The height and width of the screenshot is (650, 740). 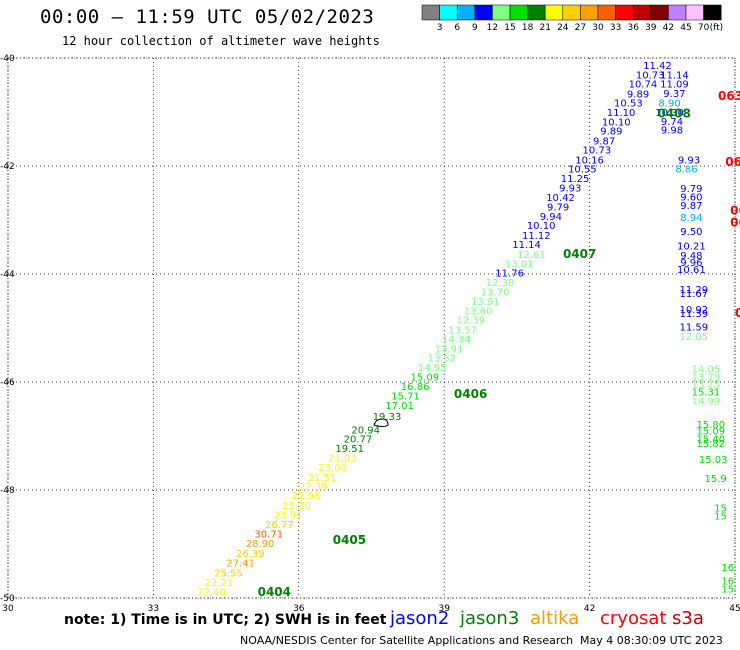 What do you see at coordinates (478, 312) in the screenshot?
I see `wave-height-label: 13.60` at bounding box center [478, 312].